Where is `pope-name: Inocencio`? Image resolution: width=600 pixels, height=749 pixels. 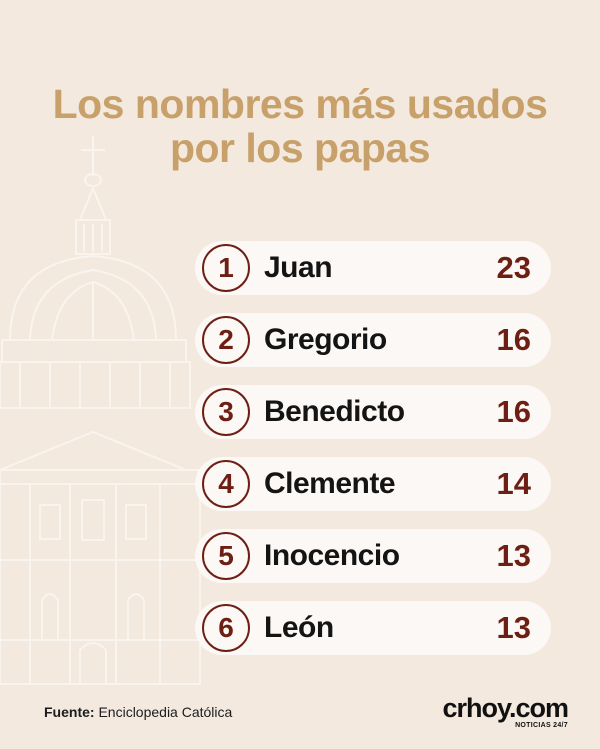 pope-name: Inocencio is located at coordinates (332, 555).